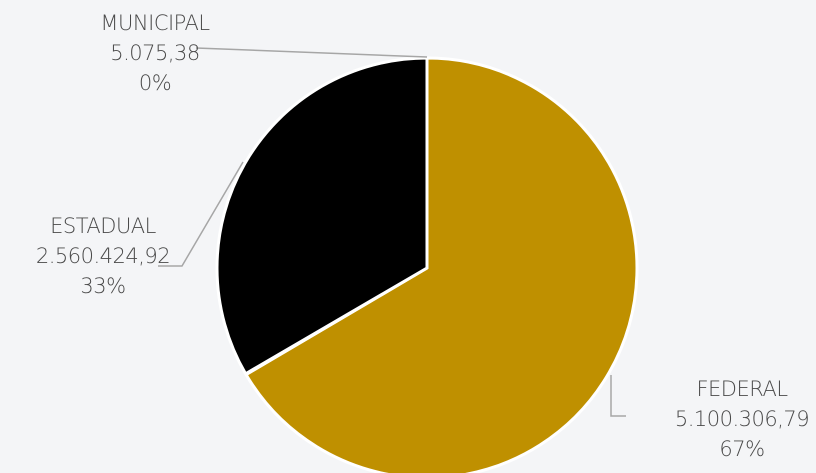 Image resolution: width=816 pixels, height=473 pixels. I want to click on leader-line-estadual, so click(201, 214).